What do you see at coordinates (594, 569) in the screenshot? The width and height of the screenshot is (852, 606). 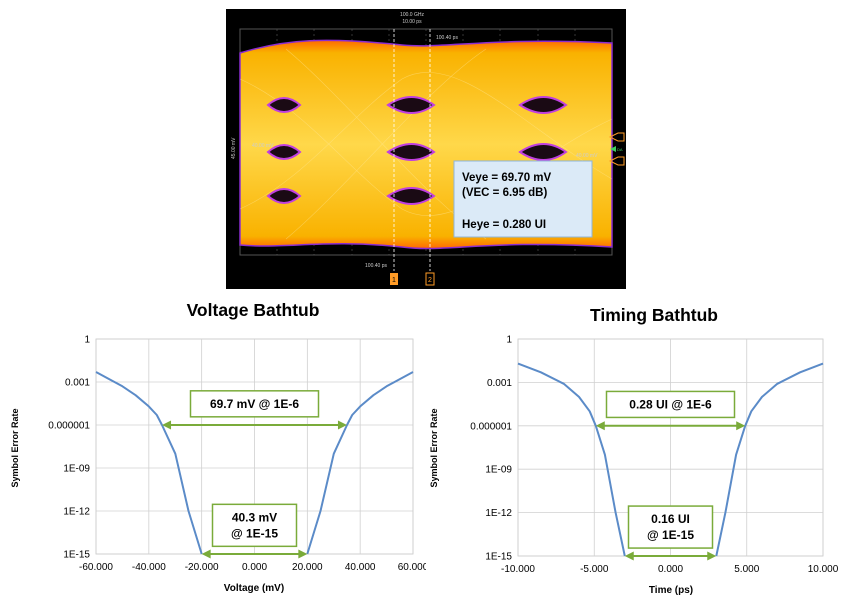 I see `x-tick-label: -5.000` at bounding box center [594, 569].